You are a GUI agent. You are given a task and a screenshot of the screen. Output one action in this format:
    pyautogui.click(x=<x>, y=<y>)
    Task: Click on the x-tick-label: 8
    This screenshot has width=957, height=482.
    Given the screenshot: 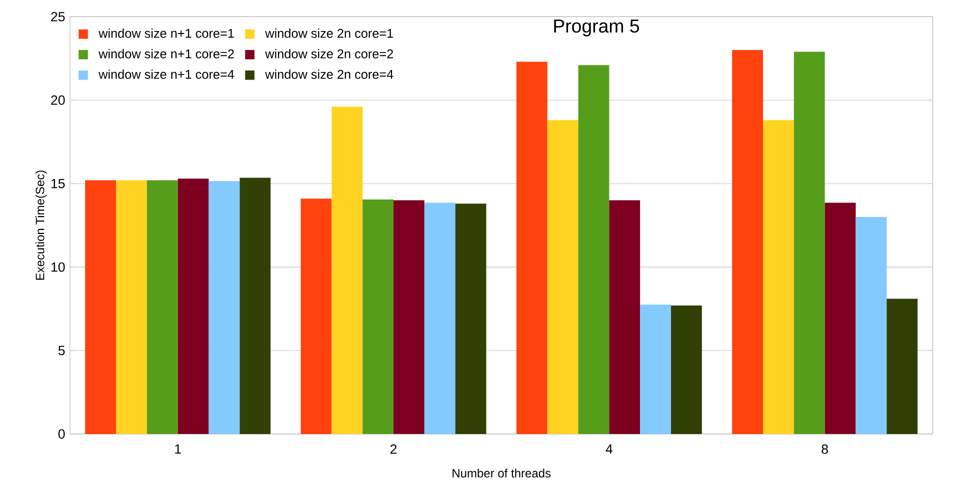 What is the action you would take?
    pyautogui.click(x=825, y=449)
    